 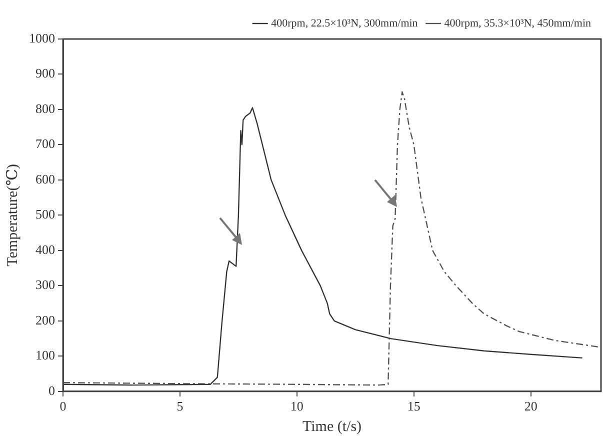 I want to click on x-tick-label: 10, so click(x=297, y=406).